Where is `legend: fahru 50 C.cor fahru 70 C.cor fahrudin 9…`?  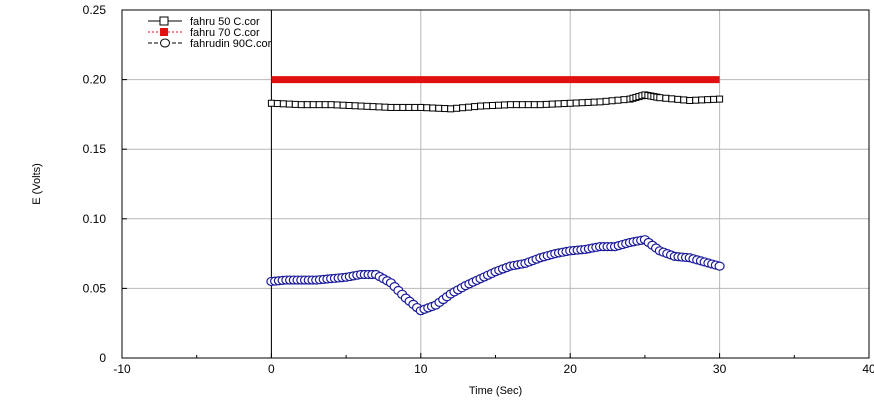
legend: fahru 50 C.cor fahru 70 C.cor fahrudin 9… is located at coordinates (210, 33).